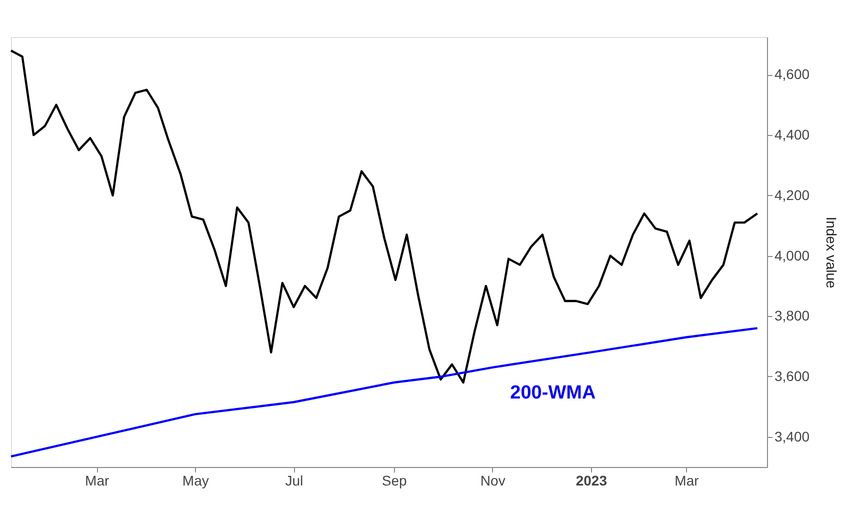  I want to click on y-tick-label: 3,400, so click(792, 436).